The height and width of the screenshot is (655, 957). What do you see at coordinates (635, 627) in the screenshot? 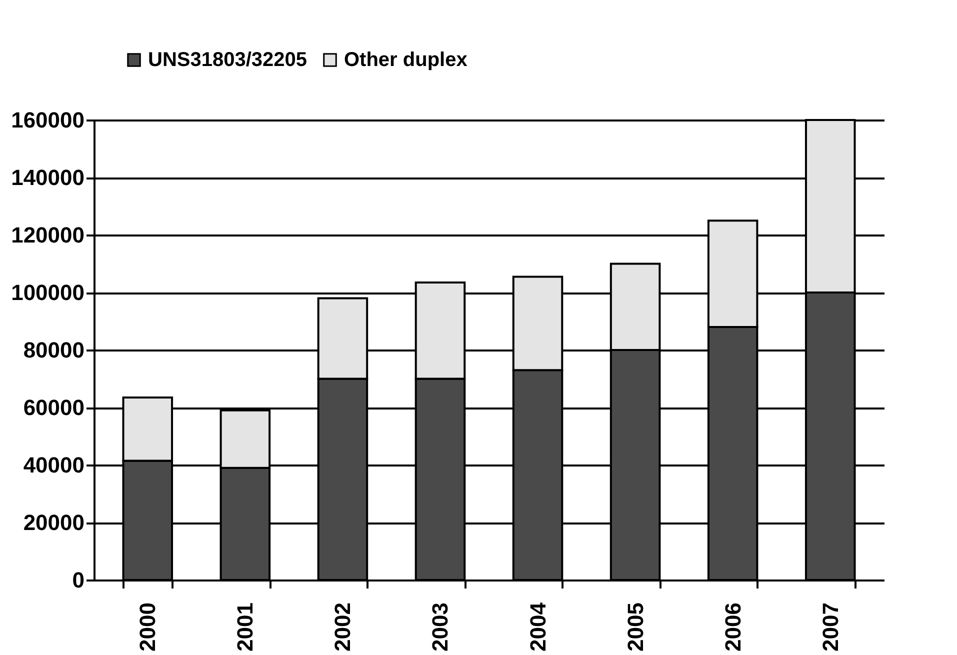
I see `x-tick-label: 2005` at bounding box center [635, 627].